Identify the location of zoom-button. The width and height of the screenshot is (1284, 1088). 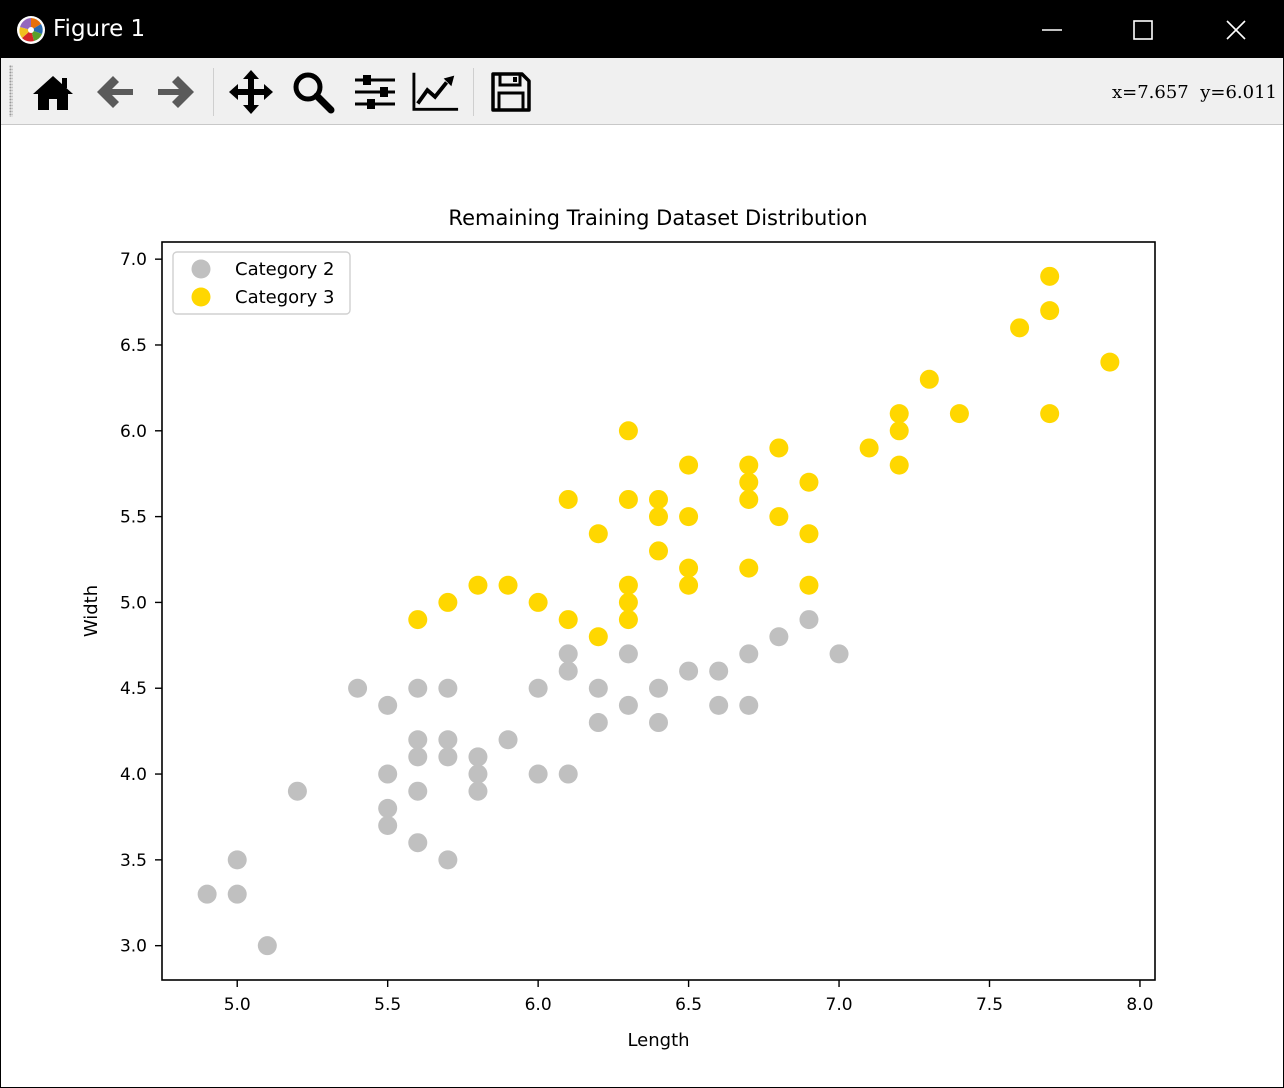
(313, 92).